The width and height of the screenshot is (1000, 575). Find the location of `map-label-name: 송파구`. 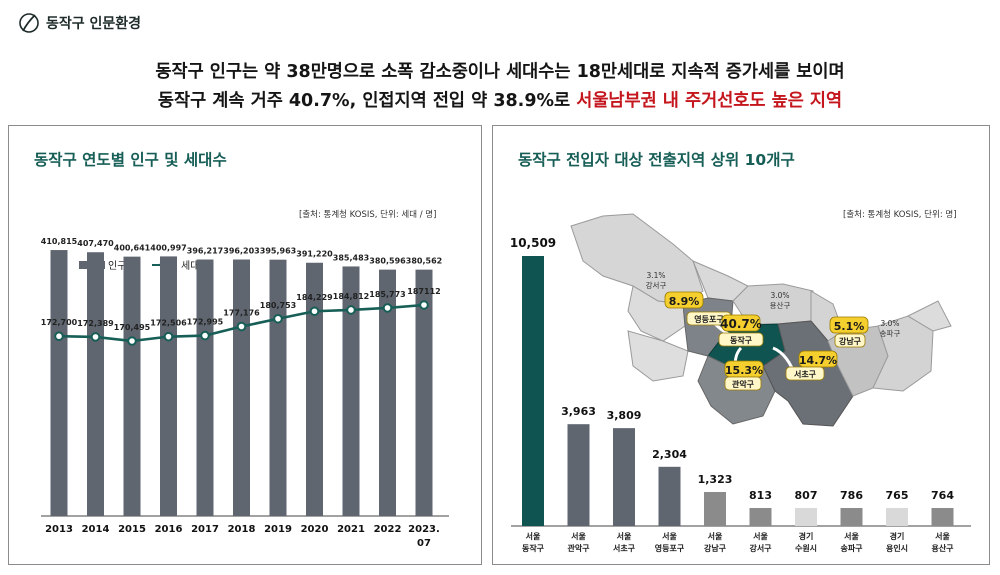

map-label-name: 송파구 is located at coordinates (890, 333).